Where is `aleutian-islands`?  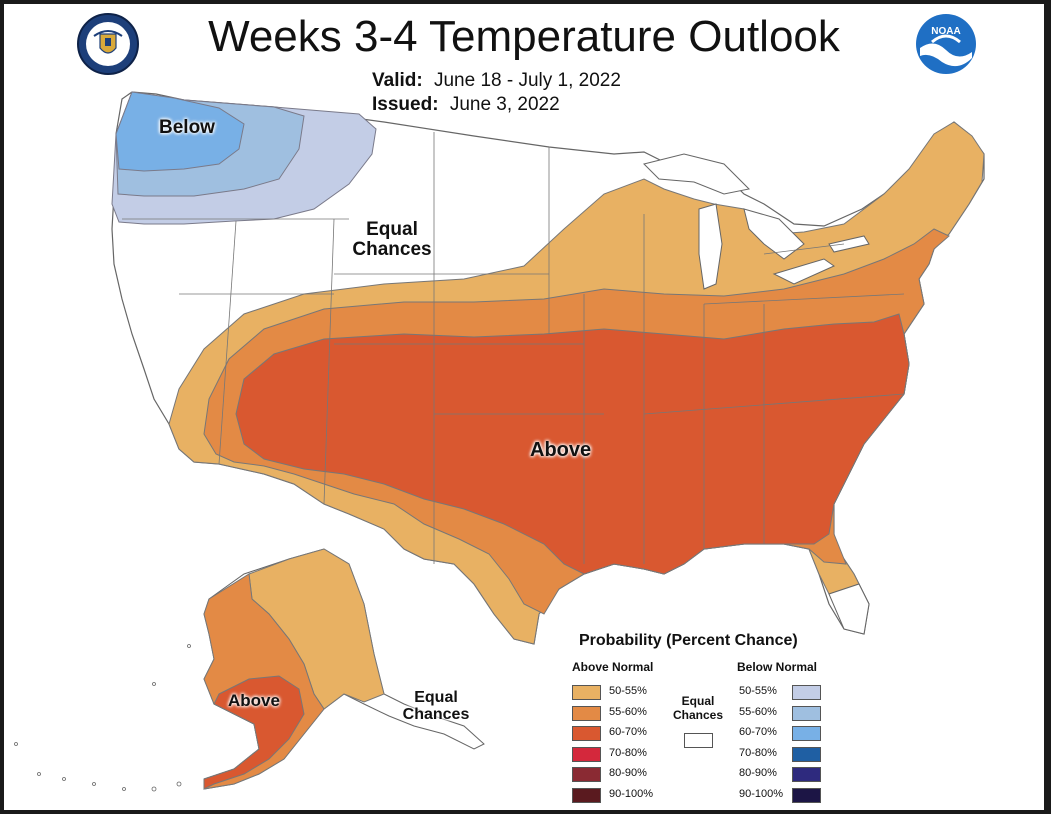
aleutian-islands is located at coordinates (102, 718).